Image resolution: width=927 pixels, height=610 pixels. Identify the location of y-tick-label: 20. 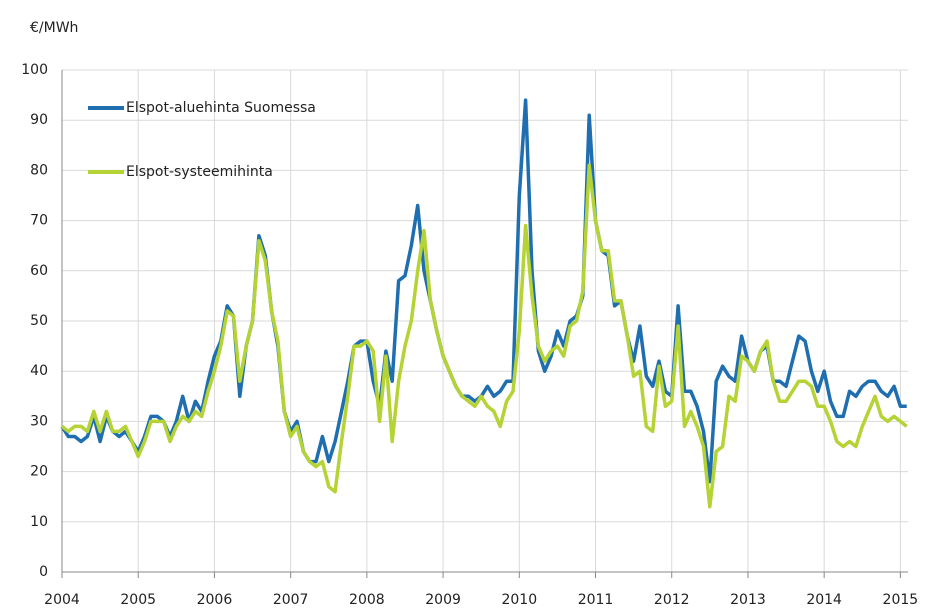
(39, 472).